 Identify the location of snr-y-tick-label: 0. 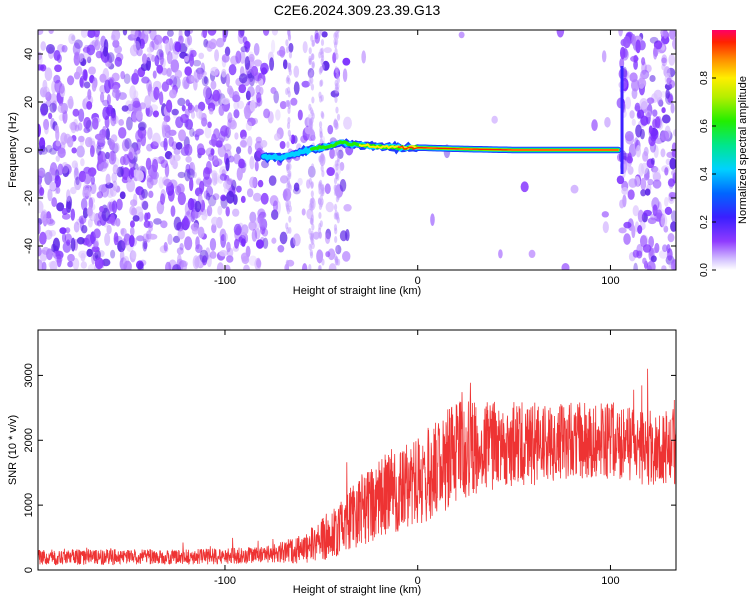
(29, 570).